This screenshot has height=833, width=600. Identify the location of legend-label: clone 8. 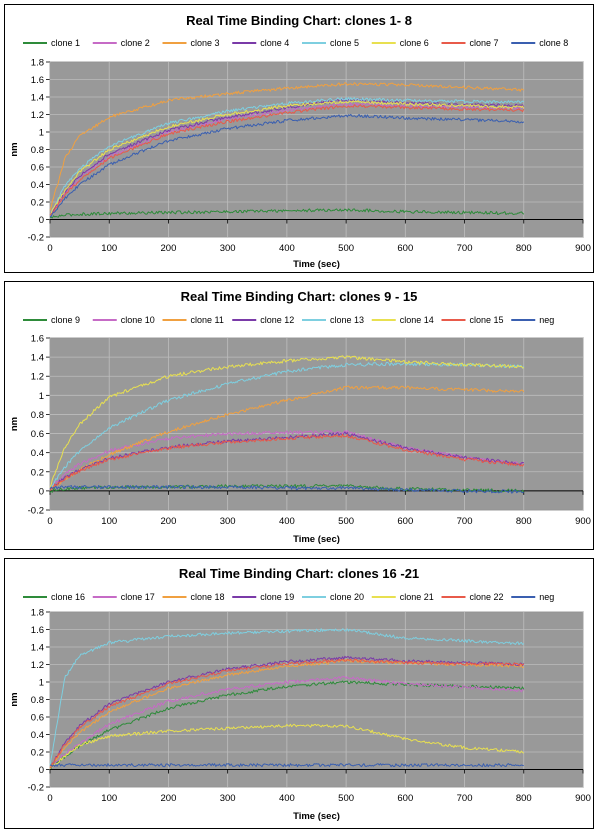
(553, 43).